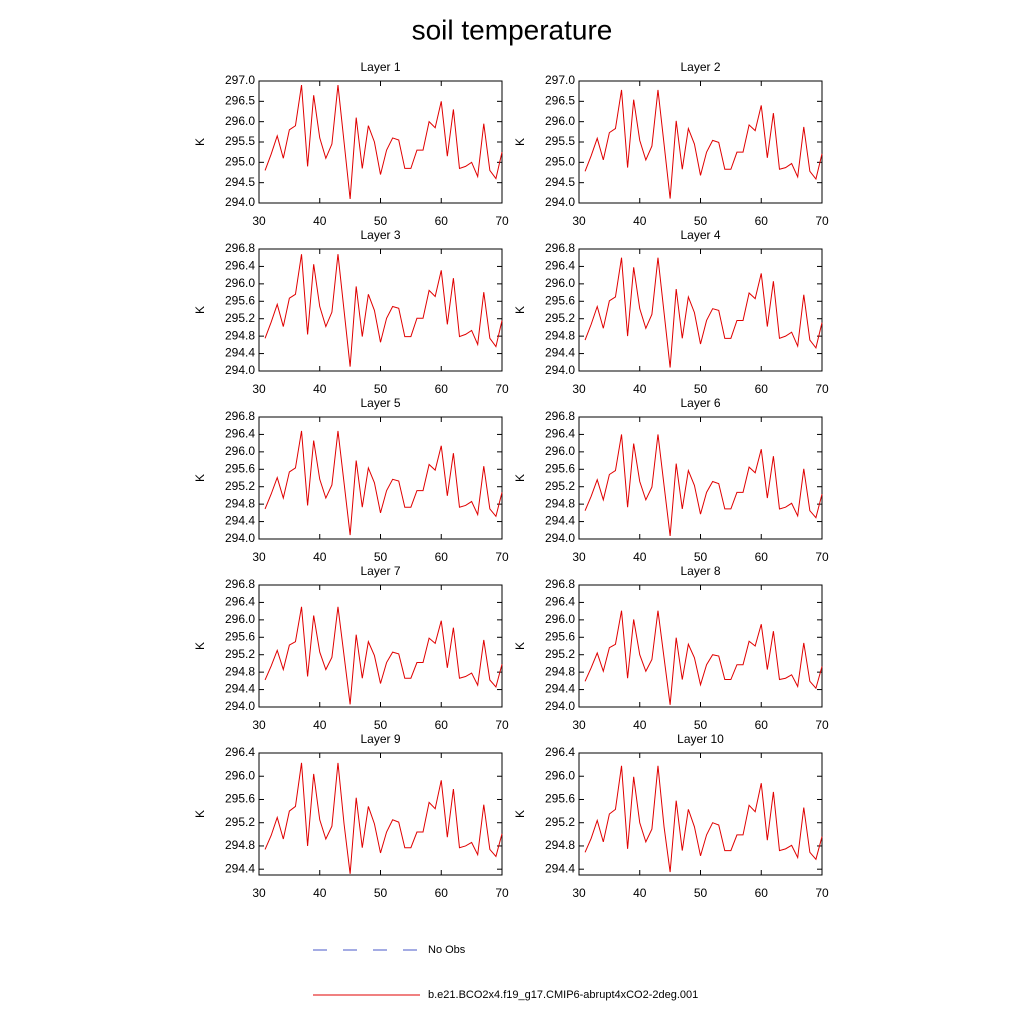 The width and height of the screenshot is (1024, 1024). What do you see at coordinates (560, 182) in the screenshot?
I see `y-tick-label: 294.5` at bounding box center [560, 182].